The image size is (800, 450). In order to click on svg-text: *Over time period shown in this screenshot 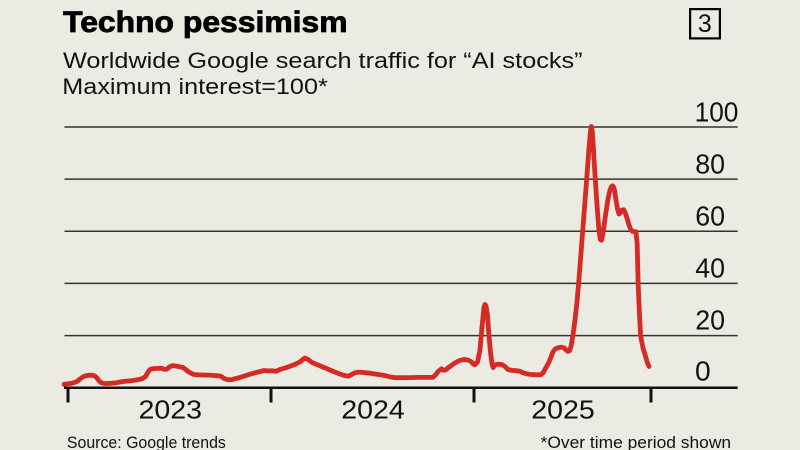, I will do `click(636, 441)`.